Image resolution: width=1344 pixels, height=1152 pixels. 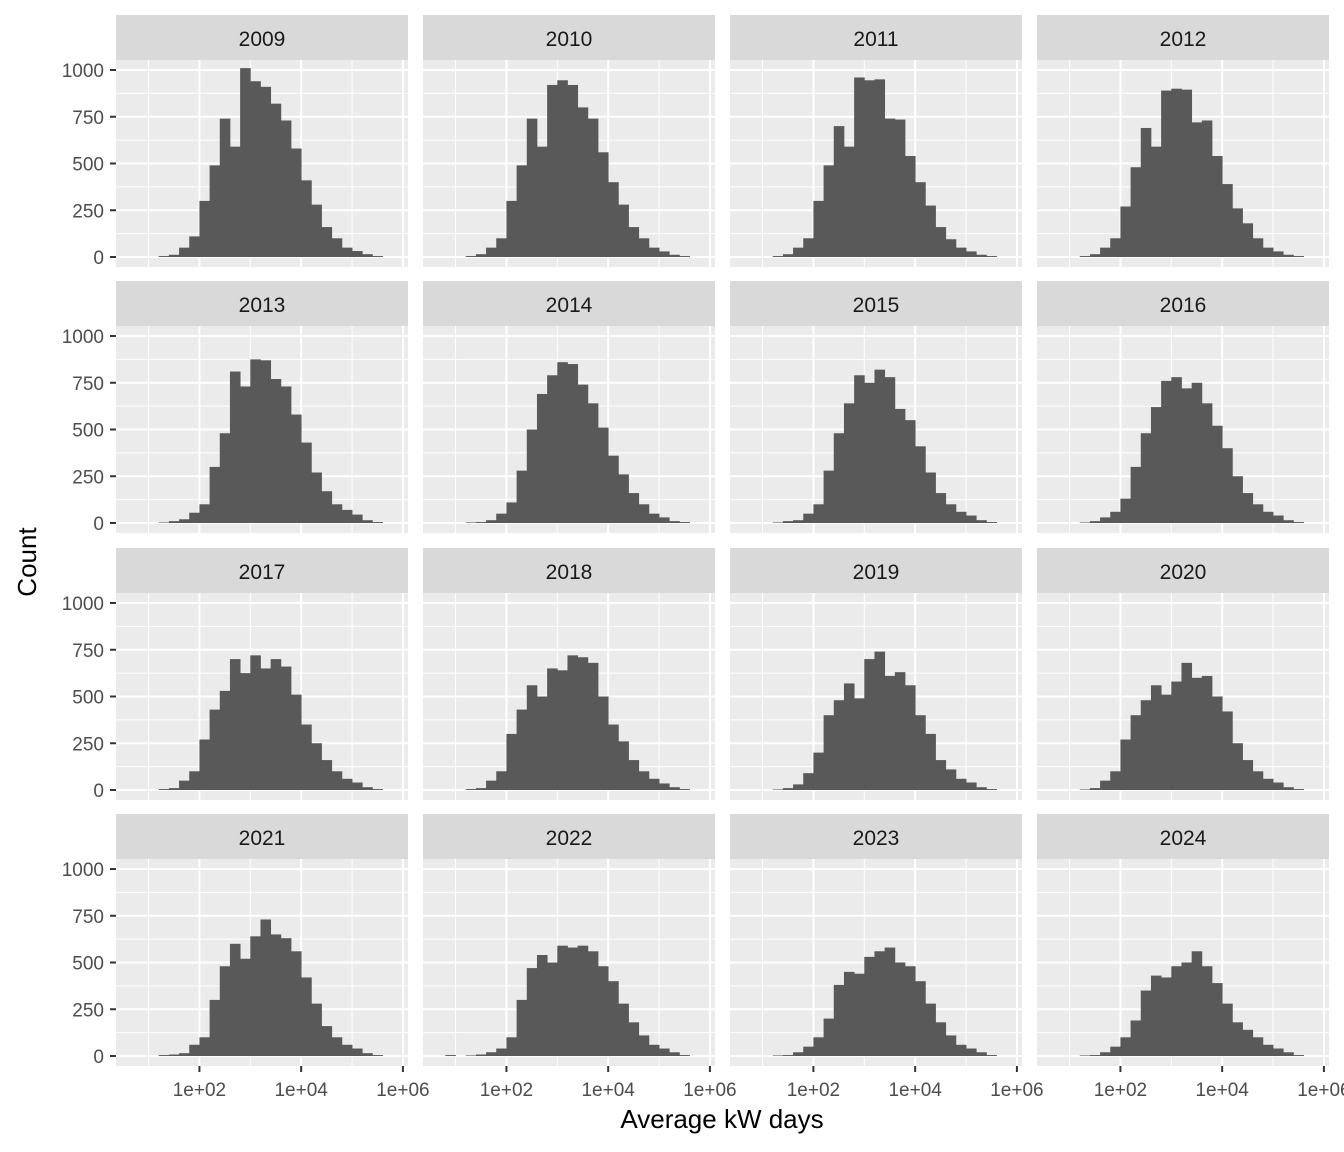 I want to click on y-tick-label: 750, so click(x=88, y=384).